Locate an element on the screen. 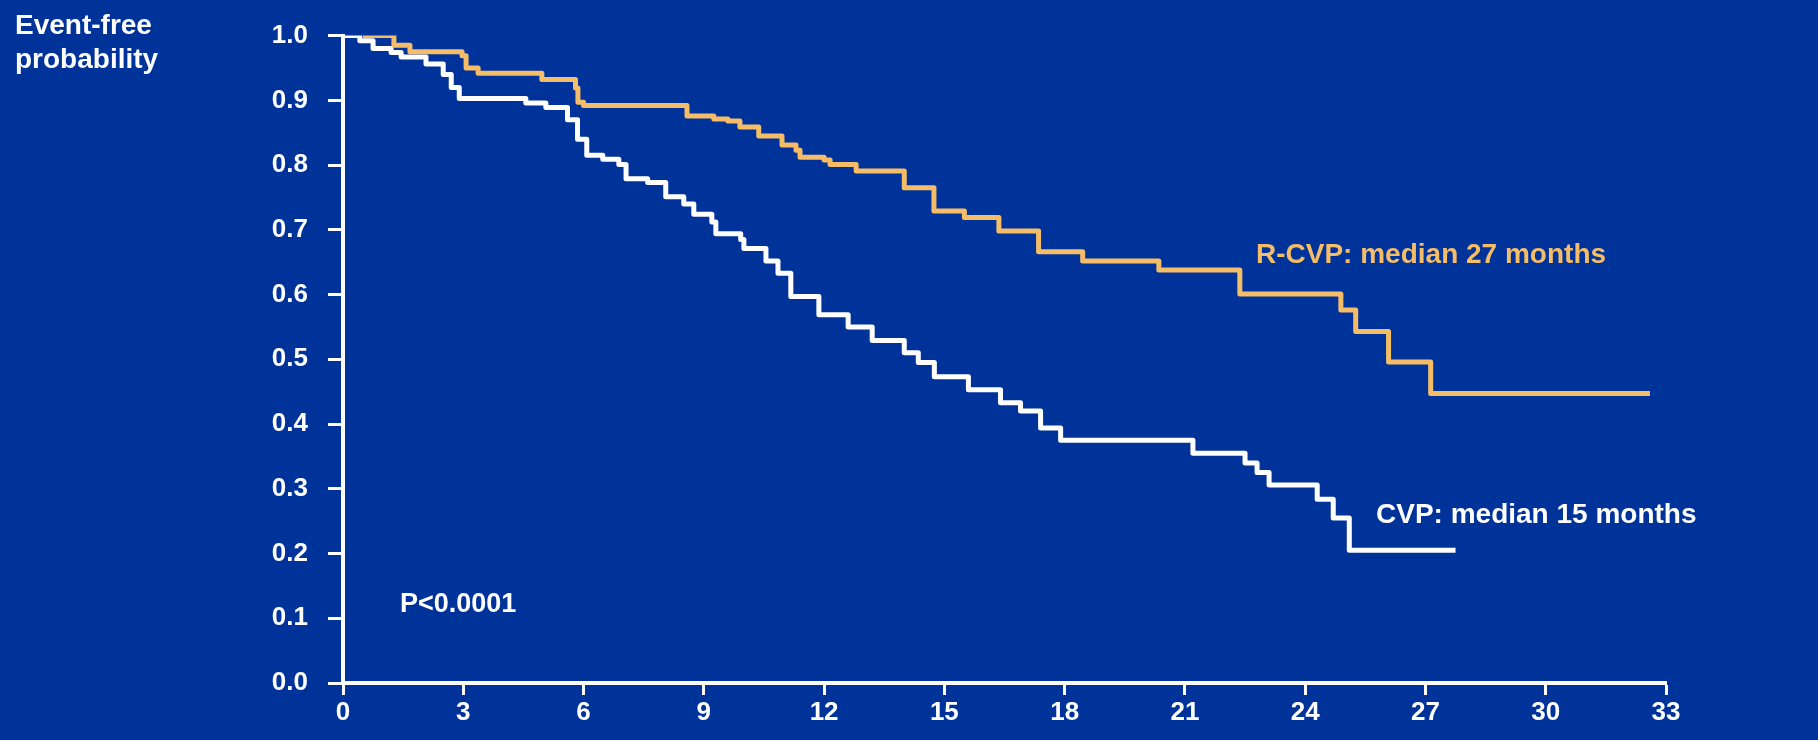 This screenshot has width=1818, height=740. x-tick-label: 21 is located at coordinates (1185, 710).